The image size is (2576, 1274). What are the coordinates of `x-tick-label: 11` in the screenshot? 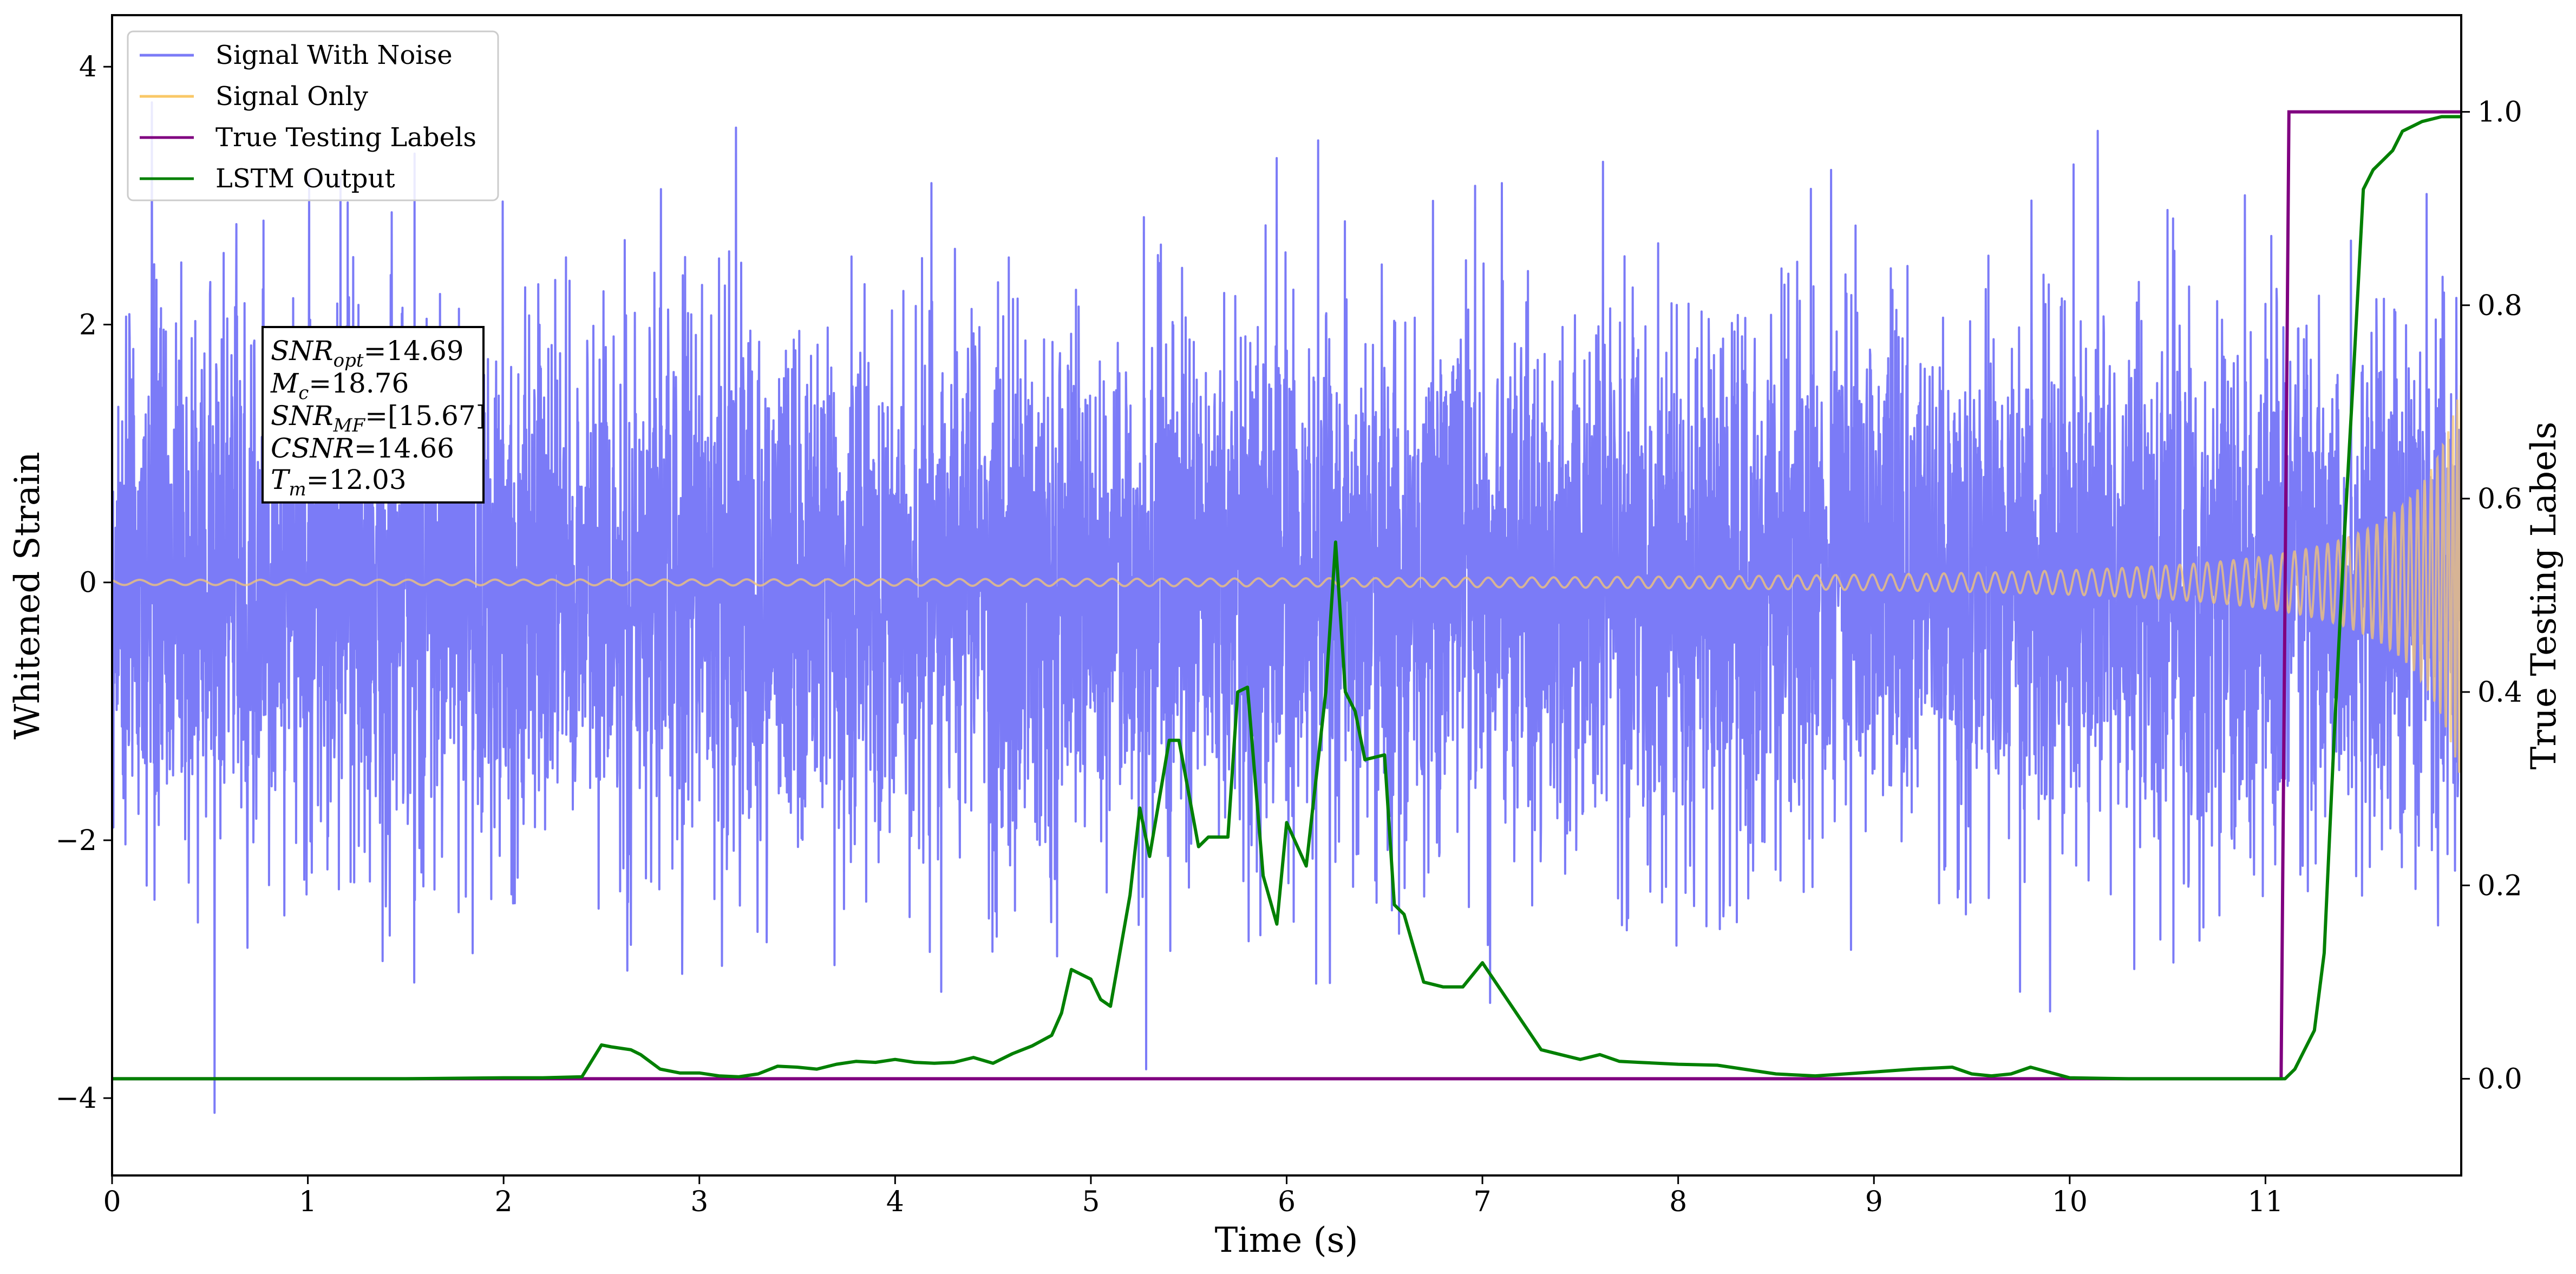 It's located at (2265, 1202).